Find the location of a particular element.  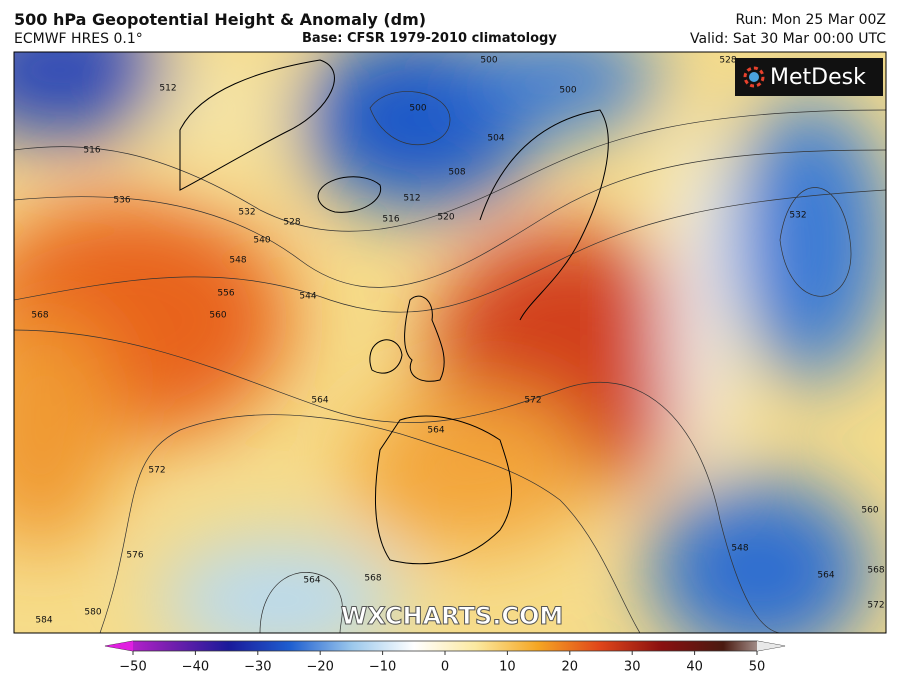

contour-label: 520 is located at coordinates (445, 218).